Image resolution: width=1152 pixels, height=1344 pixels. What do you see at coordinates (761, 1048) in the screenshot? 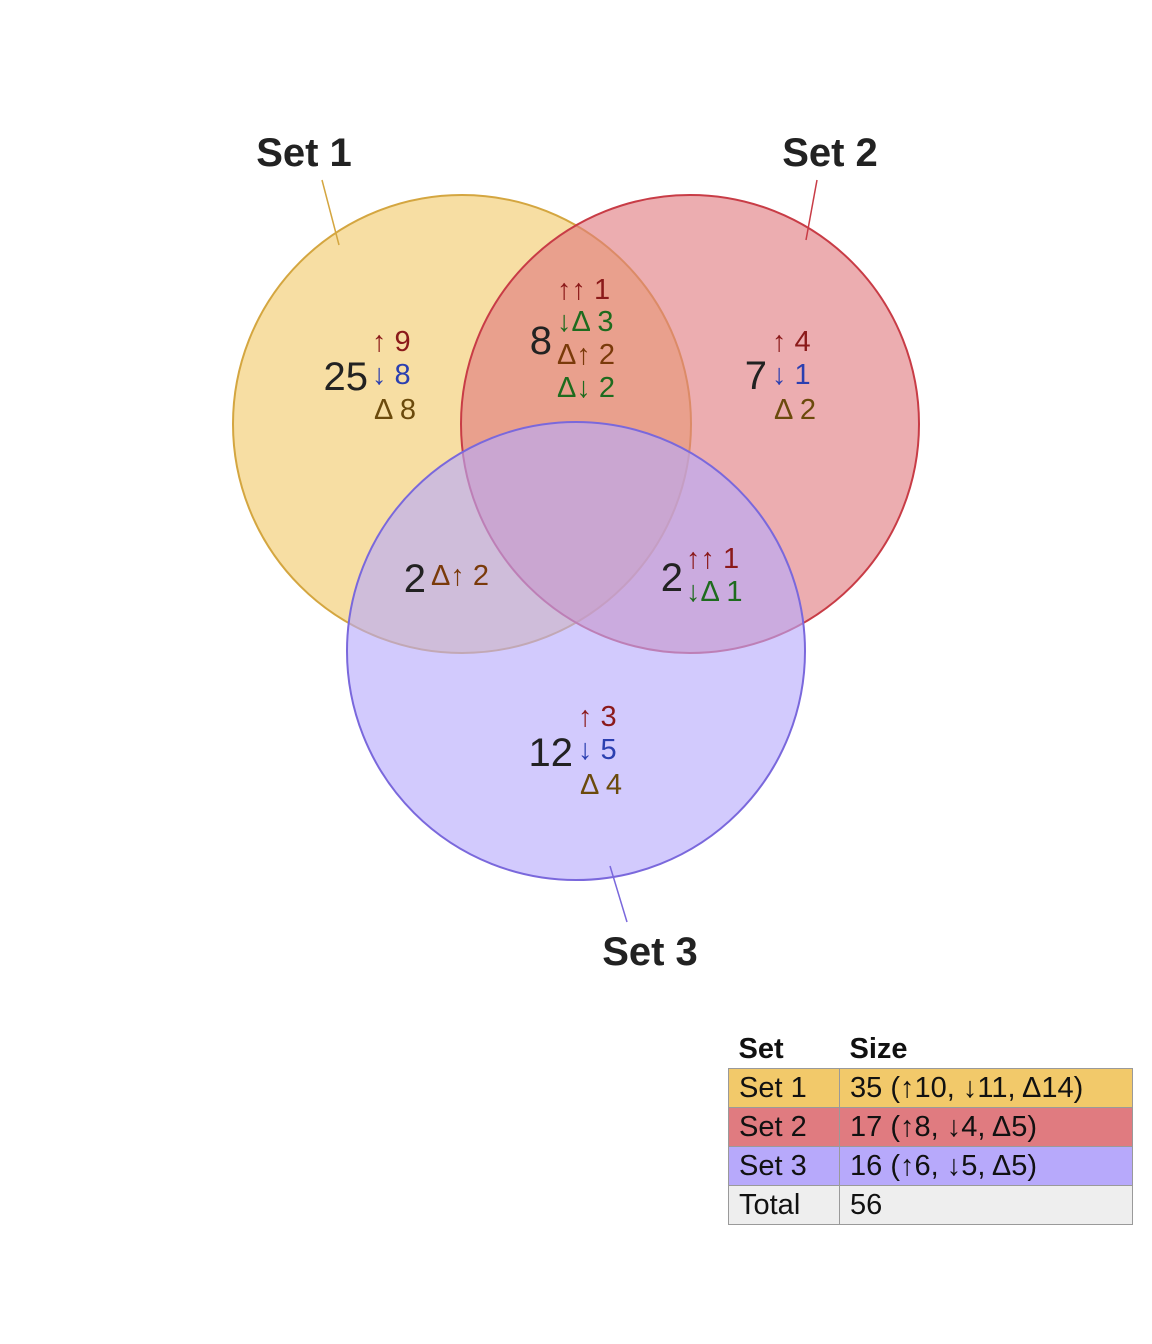
I see `legend-header-set: Set` at bounding box center [761, 1048].